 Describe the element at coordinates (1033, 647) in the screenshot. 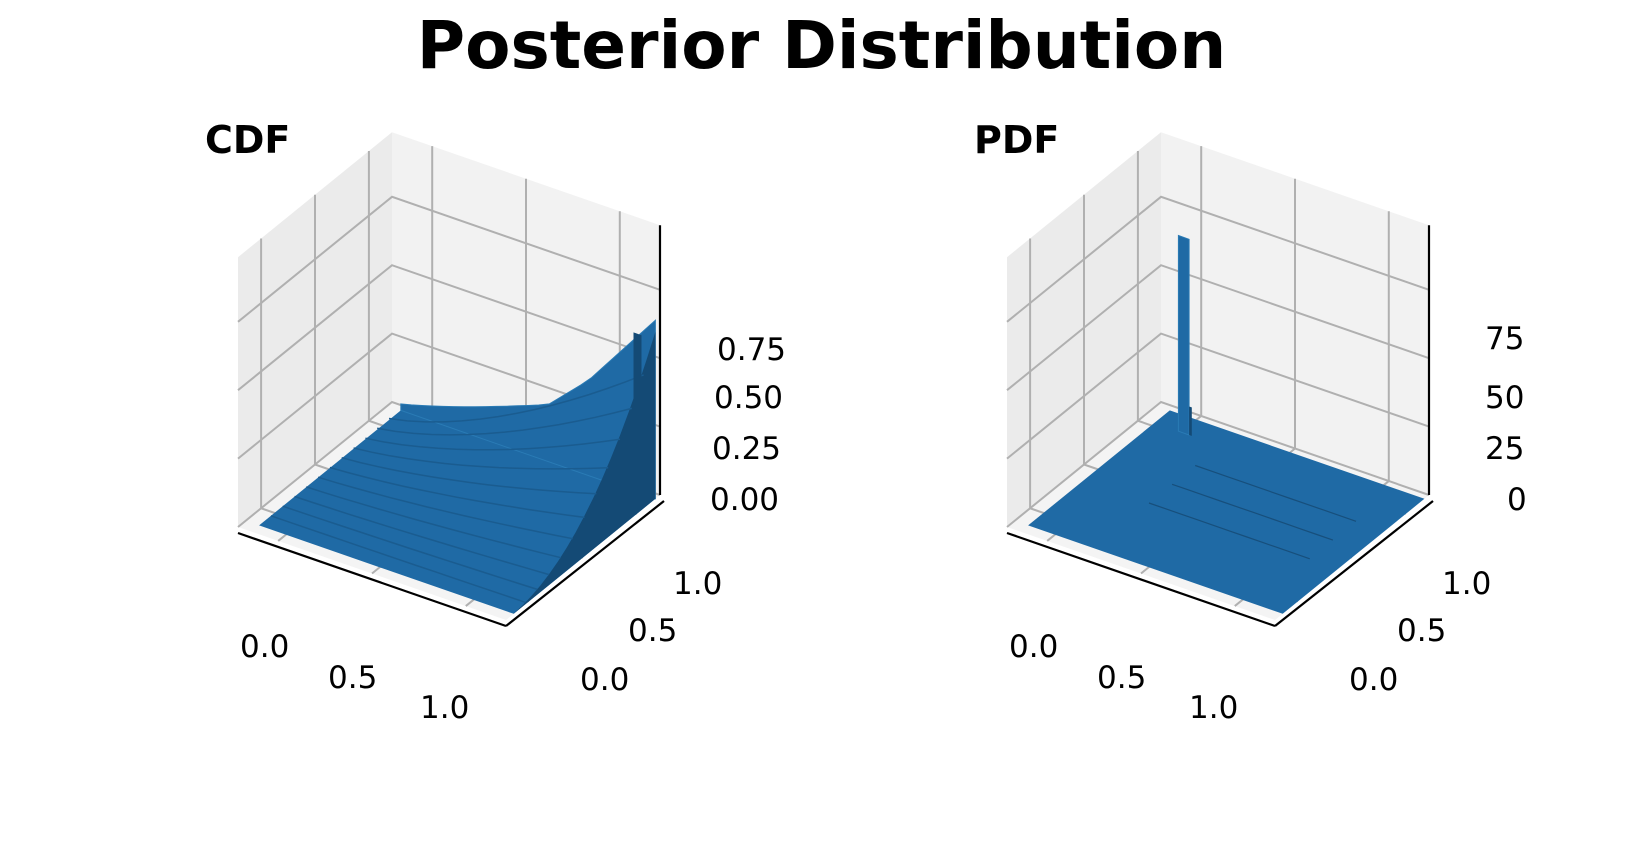

I see `pdf-x-tick-label: 0.0` at that location.